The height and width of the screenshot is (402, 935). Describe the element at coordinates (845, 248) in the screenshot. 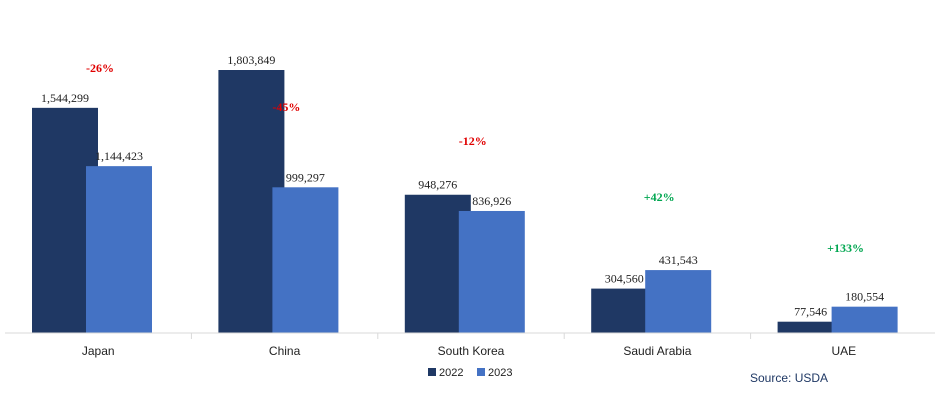

I see `change-annotation-uae: +133%` at that location.